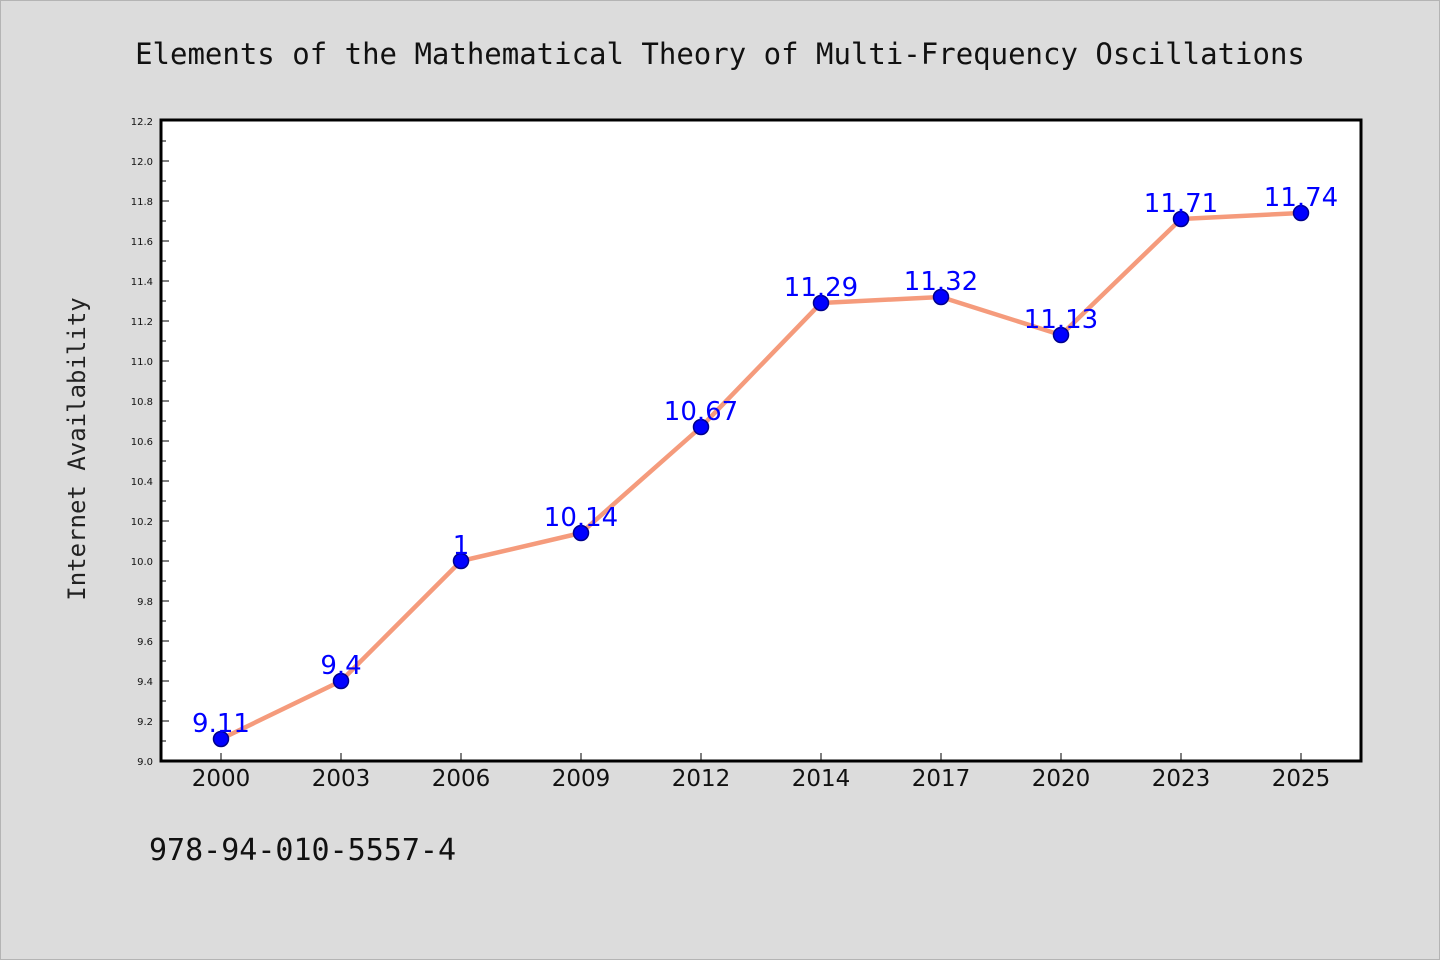 The image size is (1440, 960). What do you see at coordinates (581, 779) in the screenshot?
I see `xtick-label: 2009` at bounding box center [581, 779].